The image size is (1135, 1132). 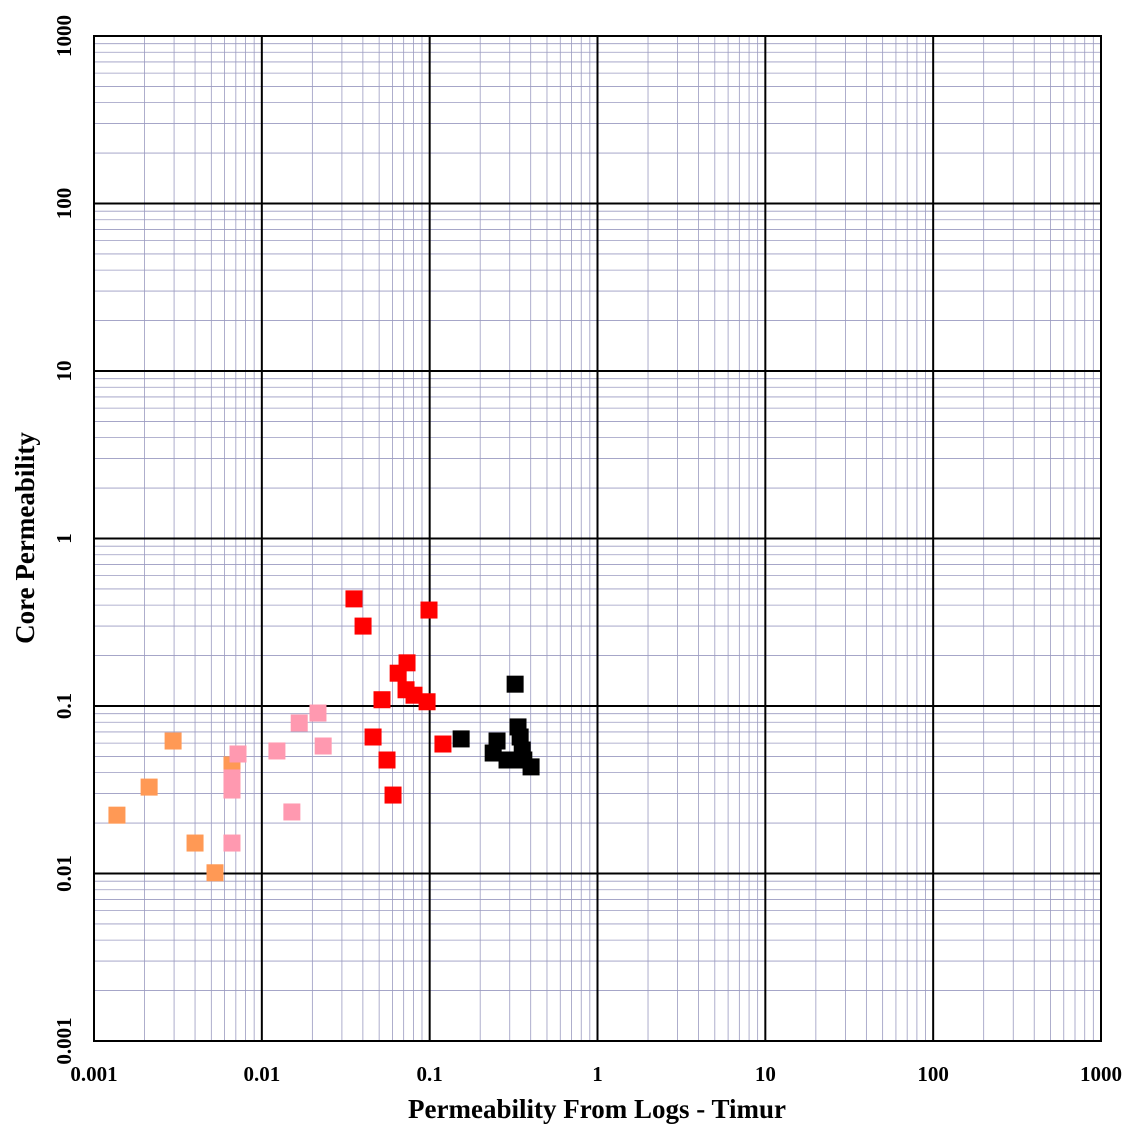 What do you see at coordinates (765, 1074) in the screenshot?
I see `x-tick-label: 10` at bounding box center [765, 1074].